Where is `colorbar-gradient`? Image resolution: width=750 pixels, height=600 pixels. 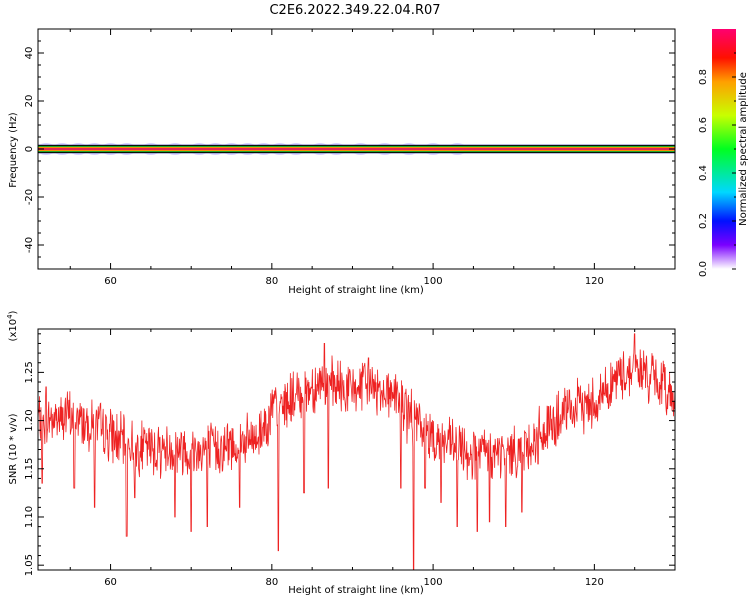 colorbar-gradient is located at coordinates (724, 149).